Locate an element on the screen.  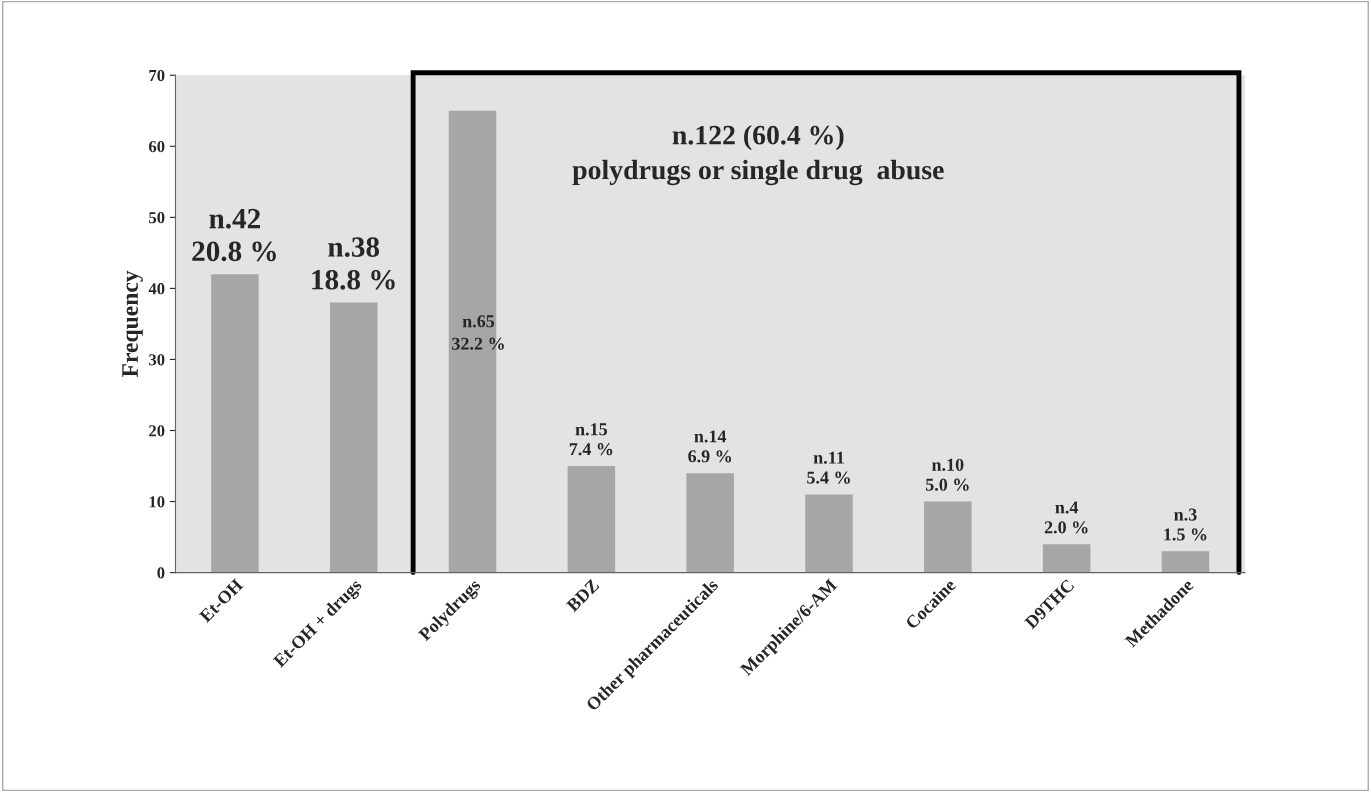
annotation: 6.9 % is located at coordinates (710, 456).